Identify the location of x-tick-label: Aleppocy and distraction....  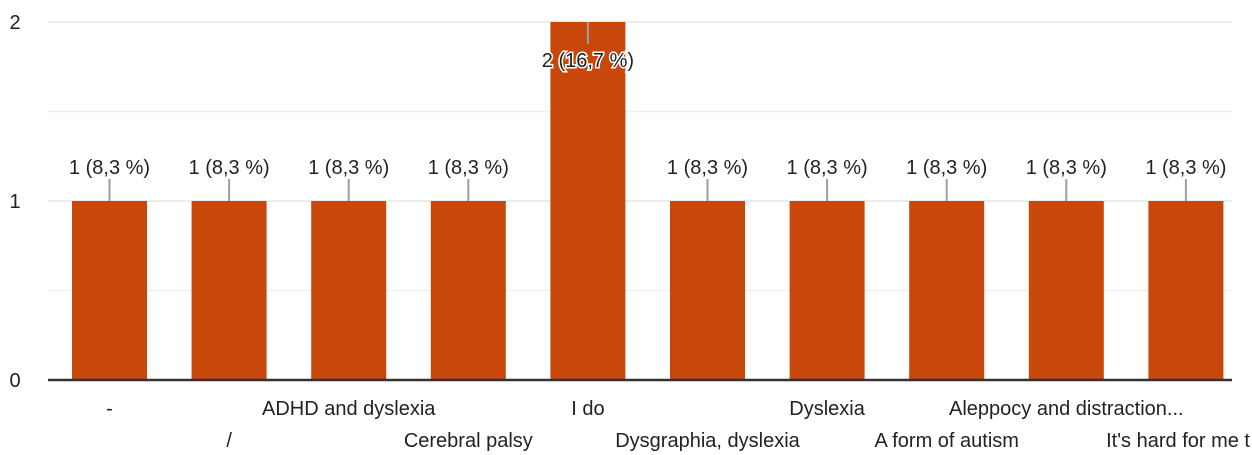
(1066, 409).